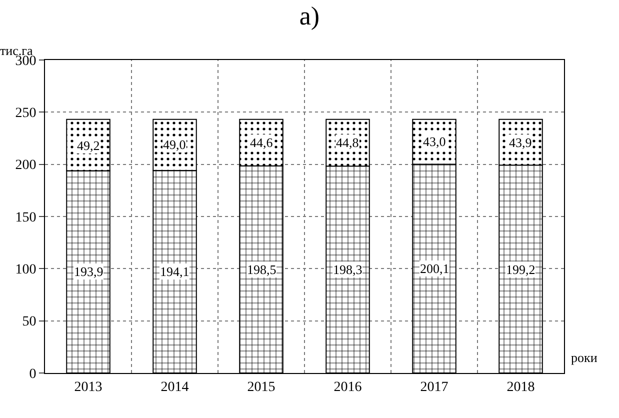 The width and height of the screenshot is (619, 418). What do you see at coordinates (262, 142) in the screenshot?
I see `data-label: 44,6` at bounding box center [262, 142].